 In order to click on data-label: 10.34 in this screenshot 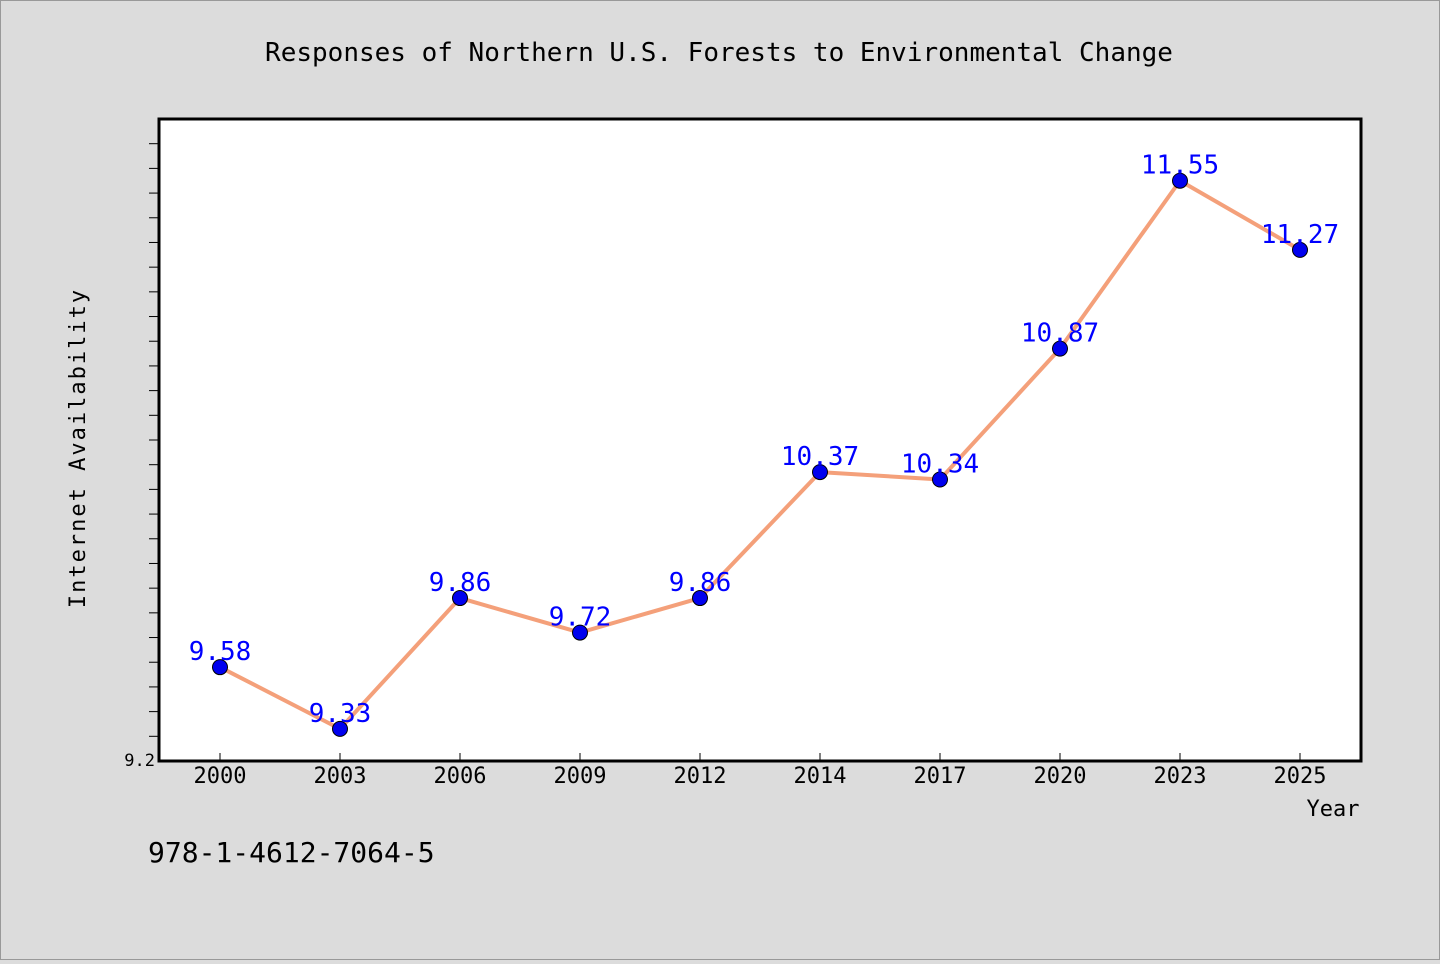, I will do `click(940, 465)`.